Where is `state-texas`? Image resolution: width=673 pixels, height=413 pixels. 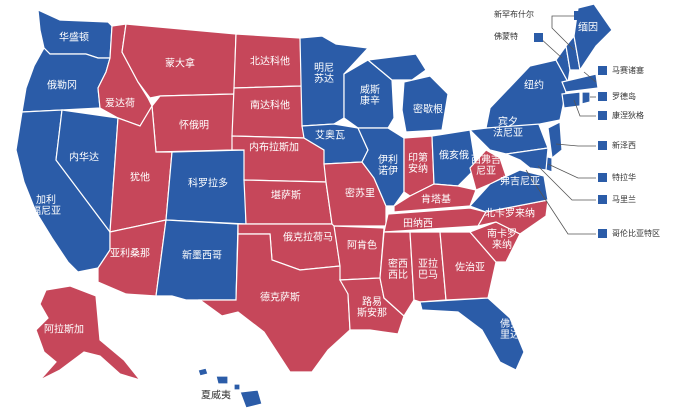
state-texas is located at coordinates (274, 303).